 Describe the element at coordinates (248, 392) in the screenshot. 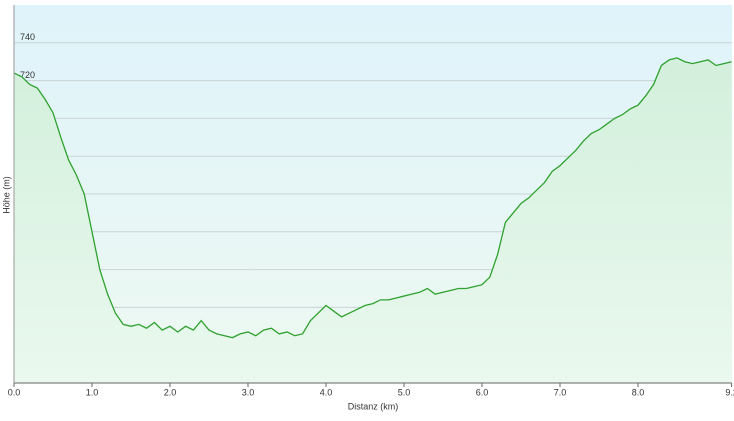

I see `x-tick-label: 3.0` at that location.